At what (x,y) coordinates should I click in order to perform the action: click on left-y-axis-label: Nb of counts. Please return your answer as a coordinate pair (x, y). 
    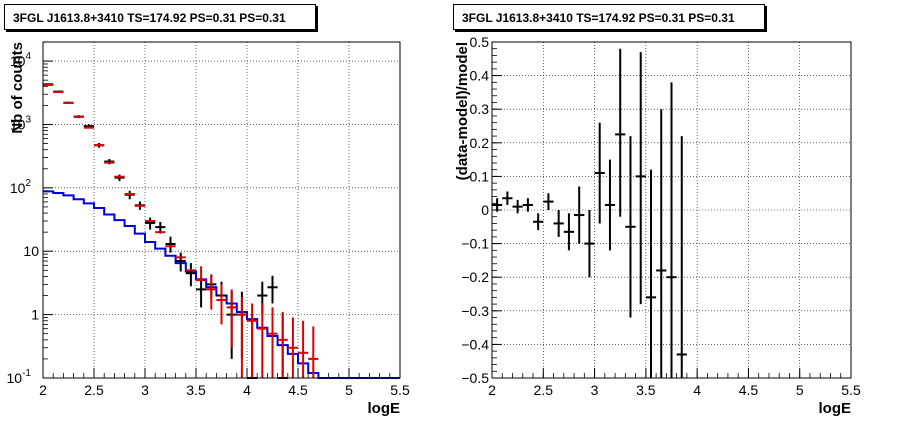
    Looking at the image, I should click on (17, 88).